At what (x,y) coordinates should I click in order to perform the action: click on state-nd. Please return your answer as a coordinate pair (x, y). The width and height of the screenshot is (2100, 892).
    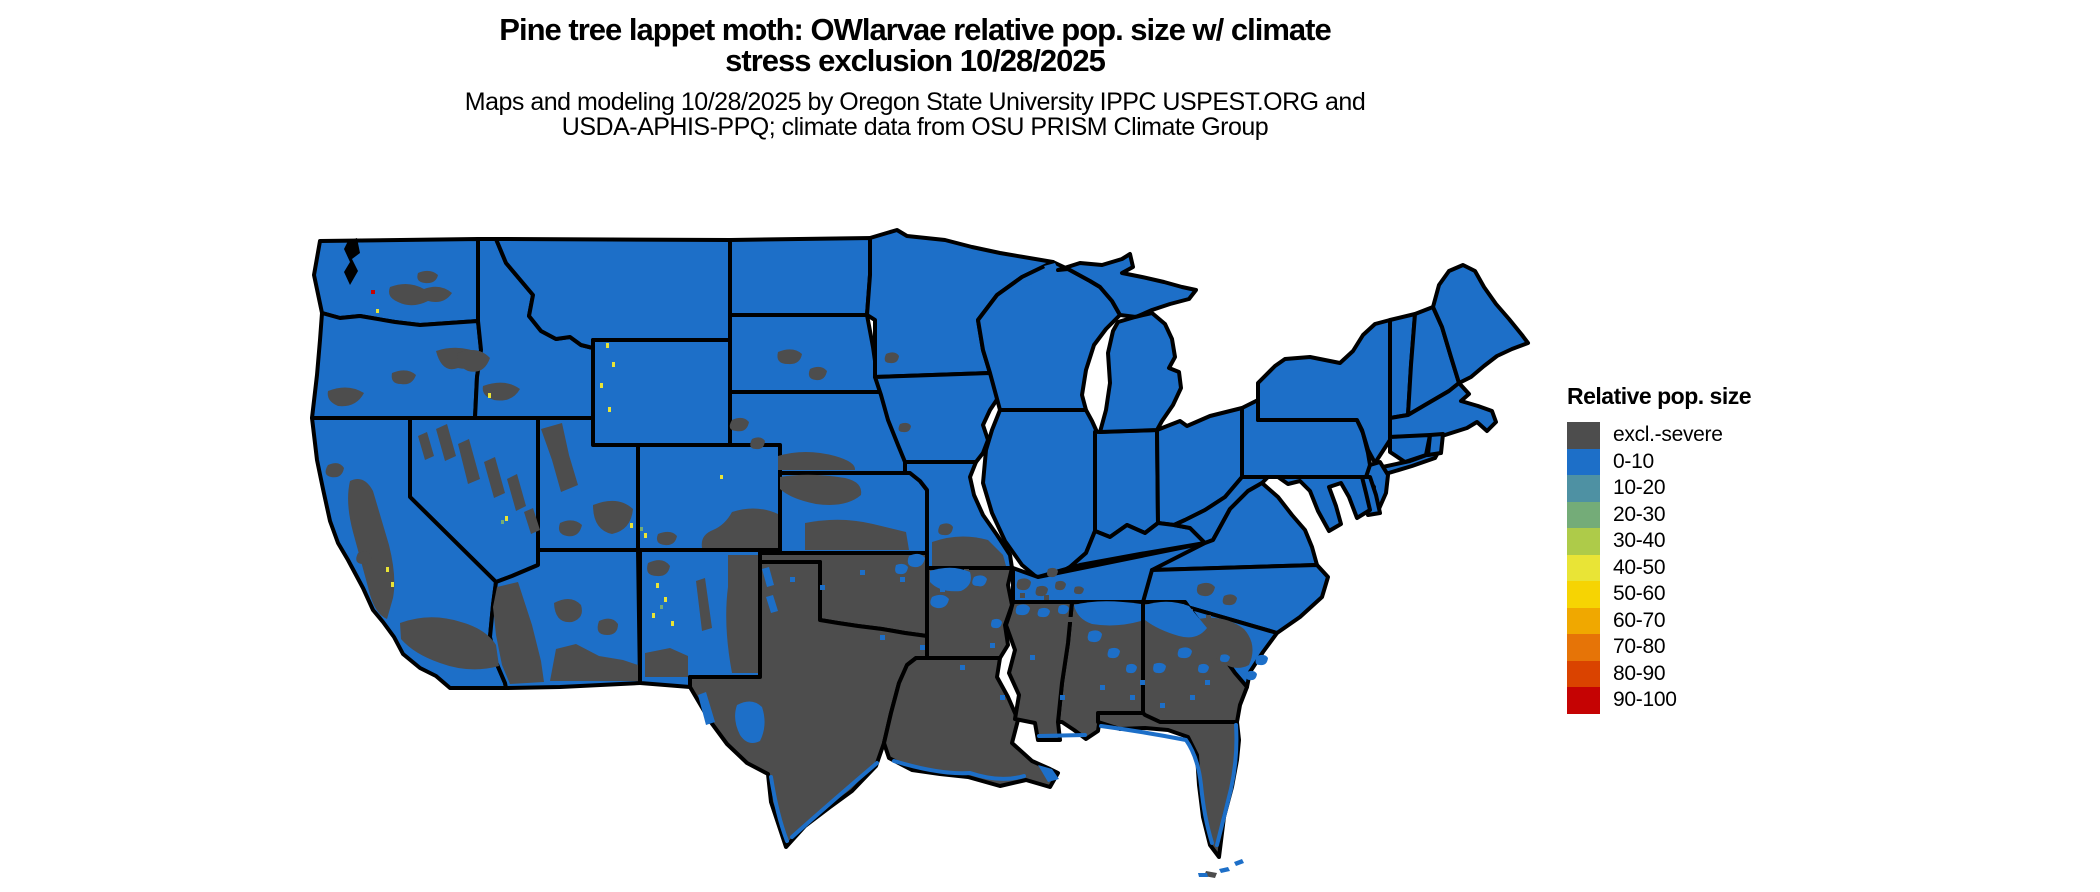
    Looking at the image, I should click on (801, 276).